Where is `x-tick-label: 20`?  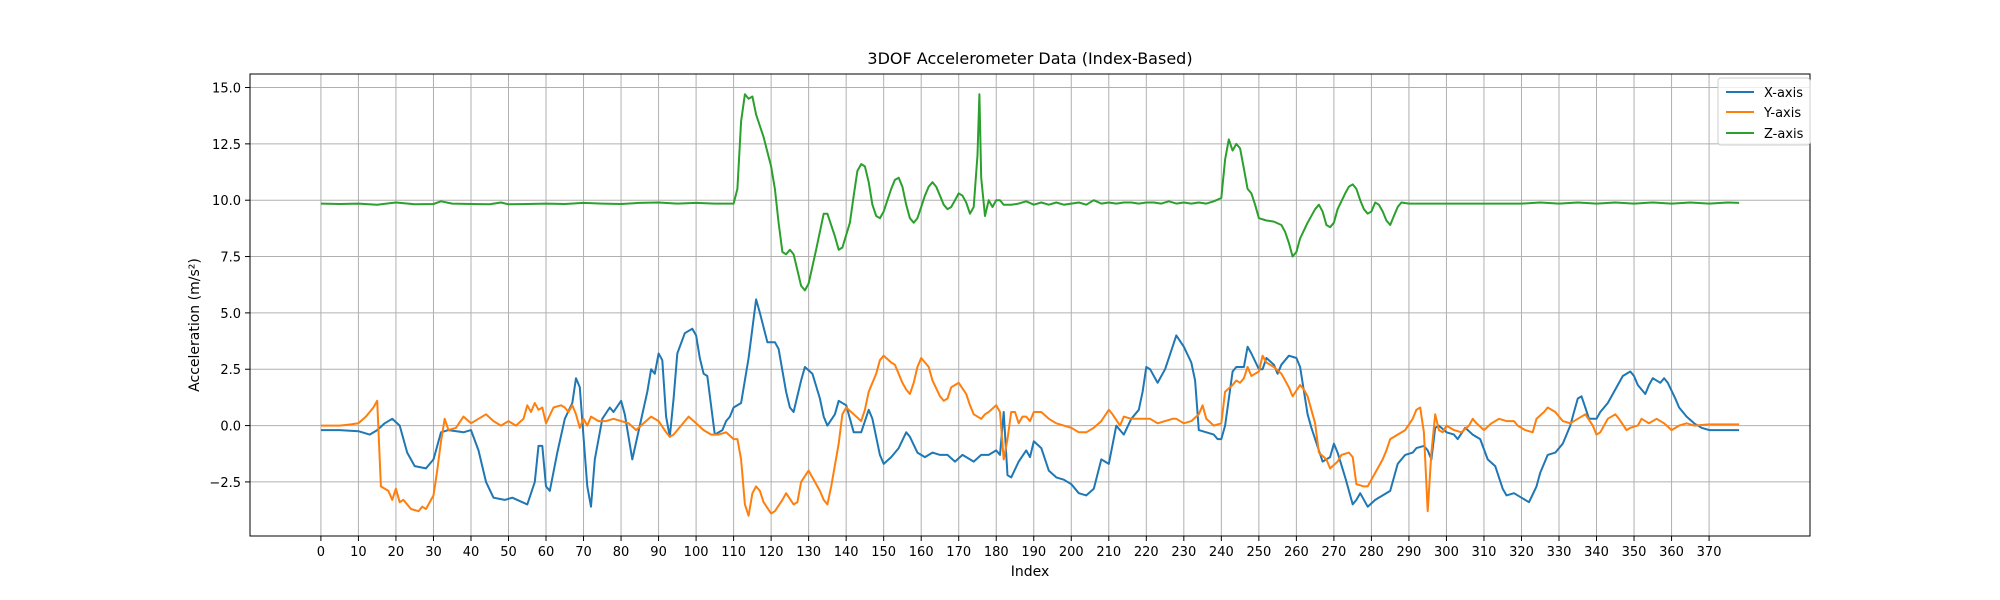
x-tick-label: 20 is located at coordinates (396, 552).